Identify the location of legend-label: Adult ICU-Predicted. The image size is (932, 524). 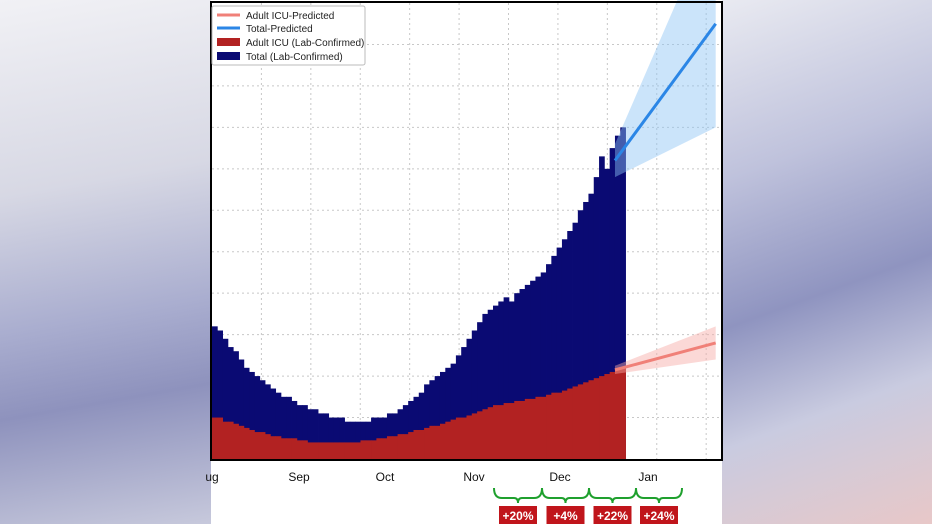
(290, 16).